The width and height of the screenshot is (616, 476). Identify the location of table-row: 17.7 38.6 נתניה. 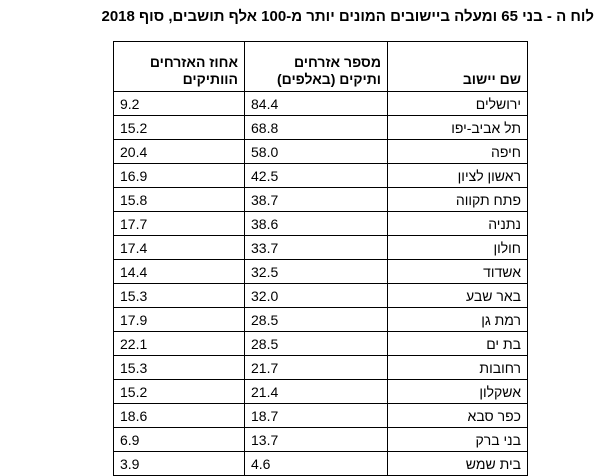
(320, 223).